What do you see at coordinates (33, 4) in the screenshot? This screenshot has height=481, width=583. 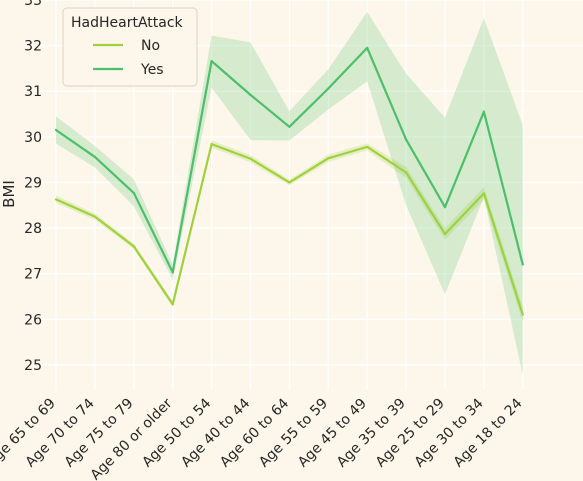 I see `y-tick-label: 33` at bounding box center [33, 4].